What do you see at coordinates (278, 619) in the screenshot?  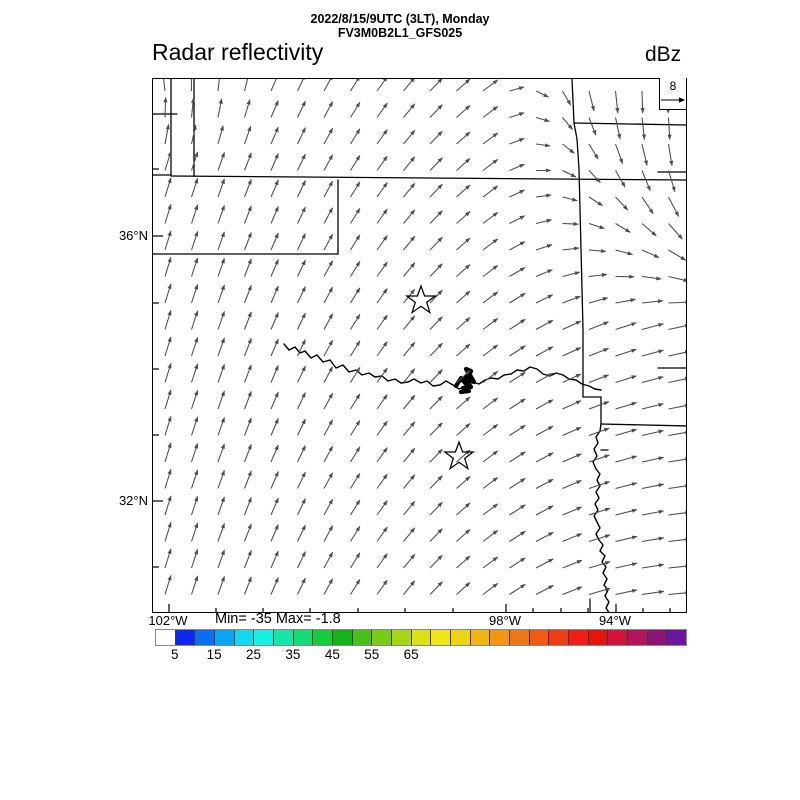 I see `min-max-annotation: Min= -35 Max= -1.8` at bounding box center [278, 619].